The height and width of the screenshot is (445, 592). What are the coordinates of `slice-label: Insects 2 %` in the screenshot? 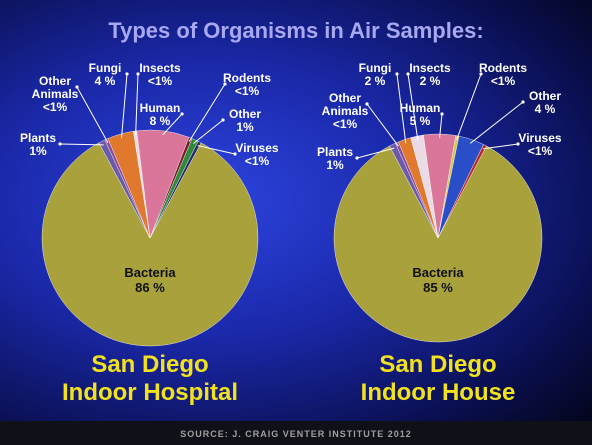 It's located at (430, 75).